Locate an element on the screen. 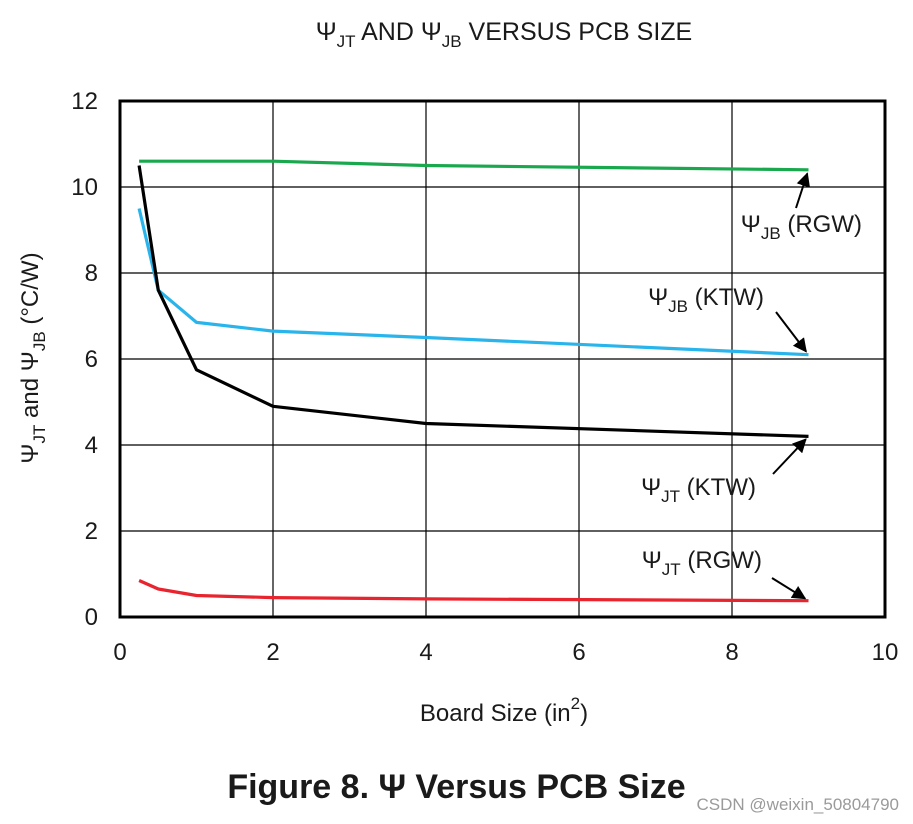 This screenshot has width=913, height=824. annotation-psijb-ktw: ΨJB (KTW) is located at coordinates (706, 300).